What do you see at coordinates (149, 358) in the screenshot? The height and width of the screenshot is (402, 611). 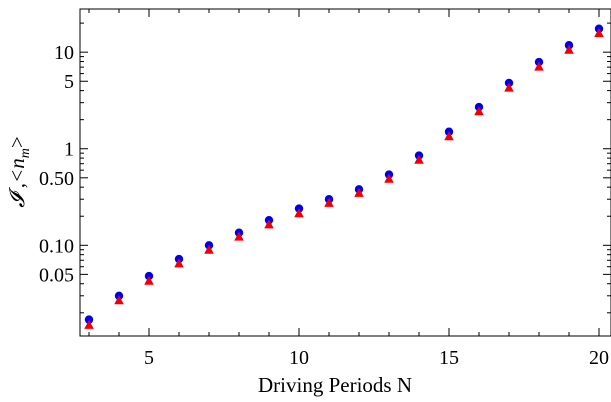 I see `x-tick-label: 5` at bounding box center [149, 358].